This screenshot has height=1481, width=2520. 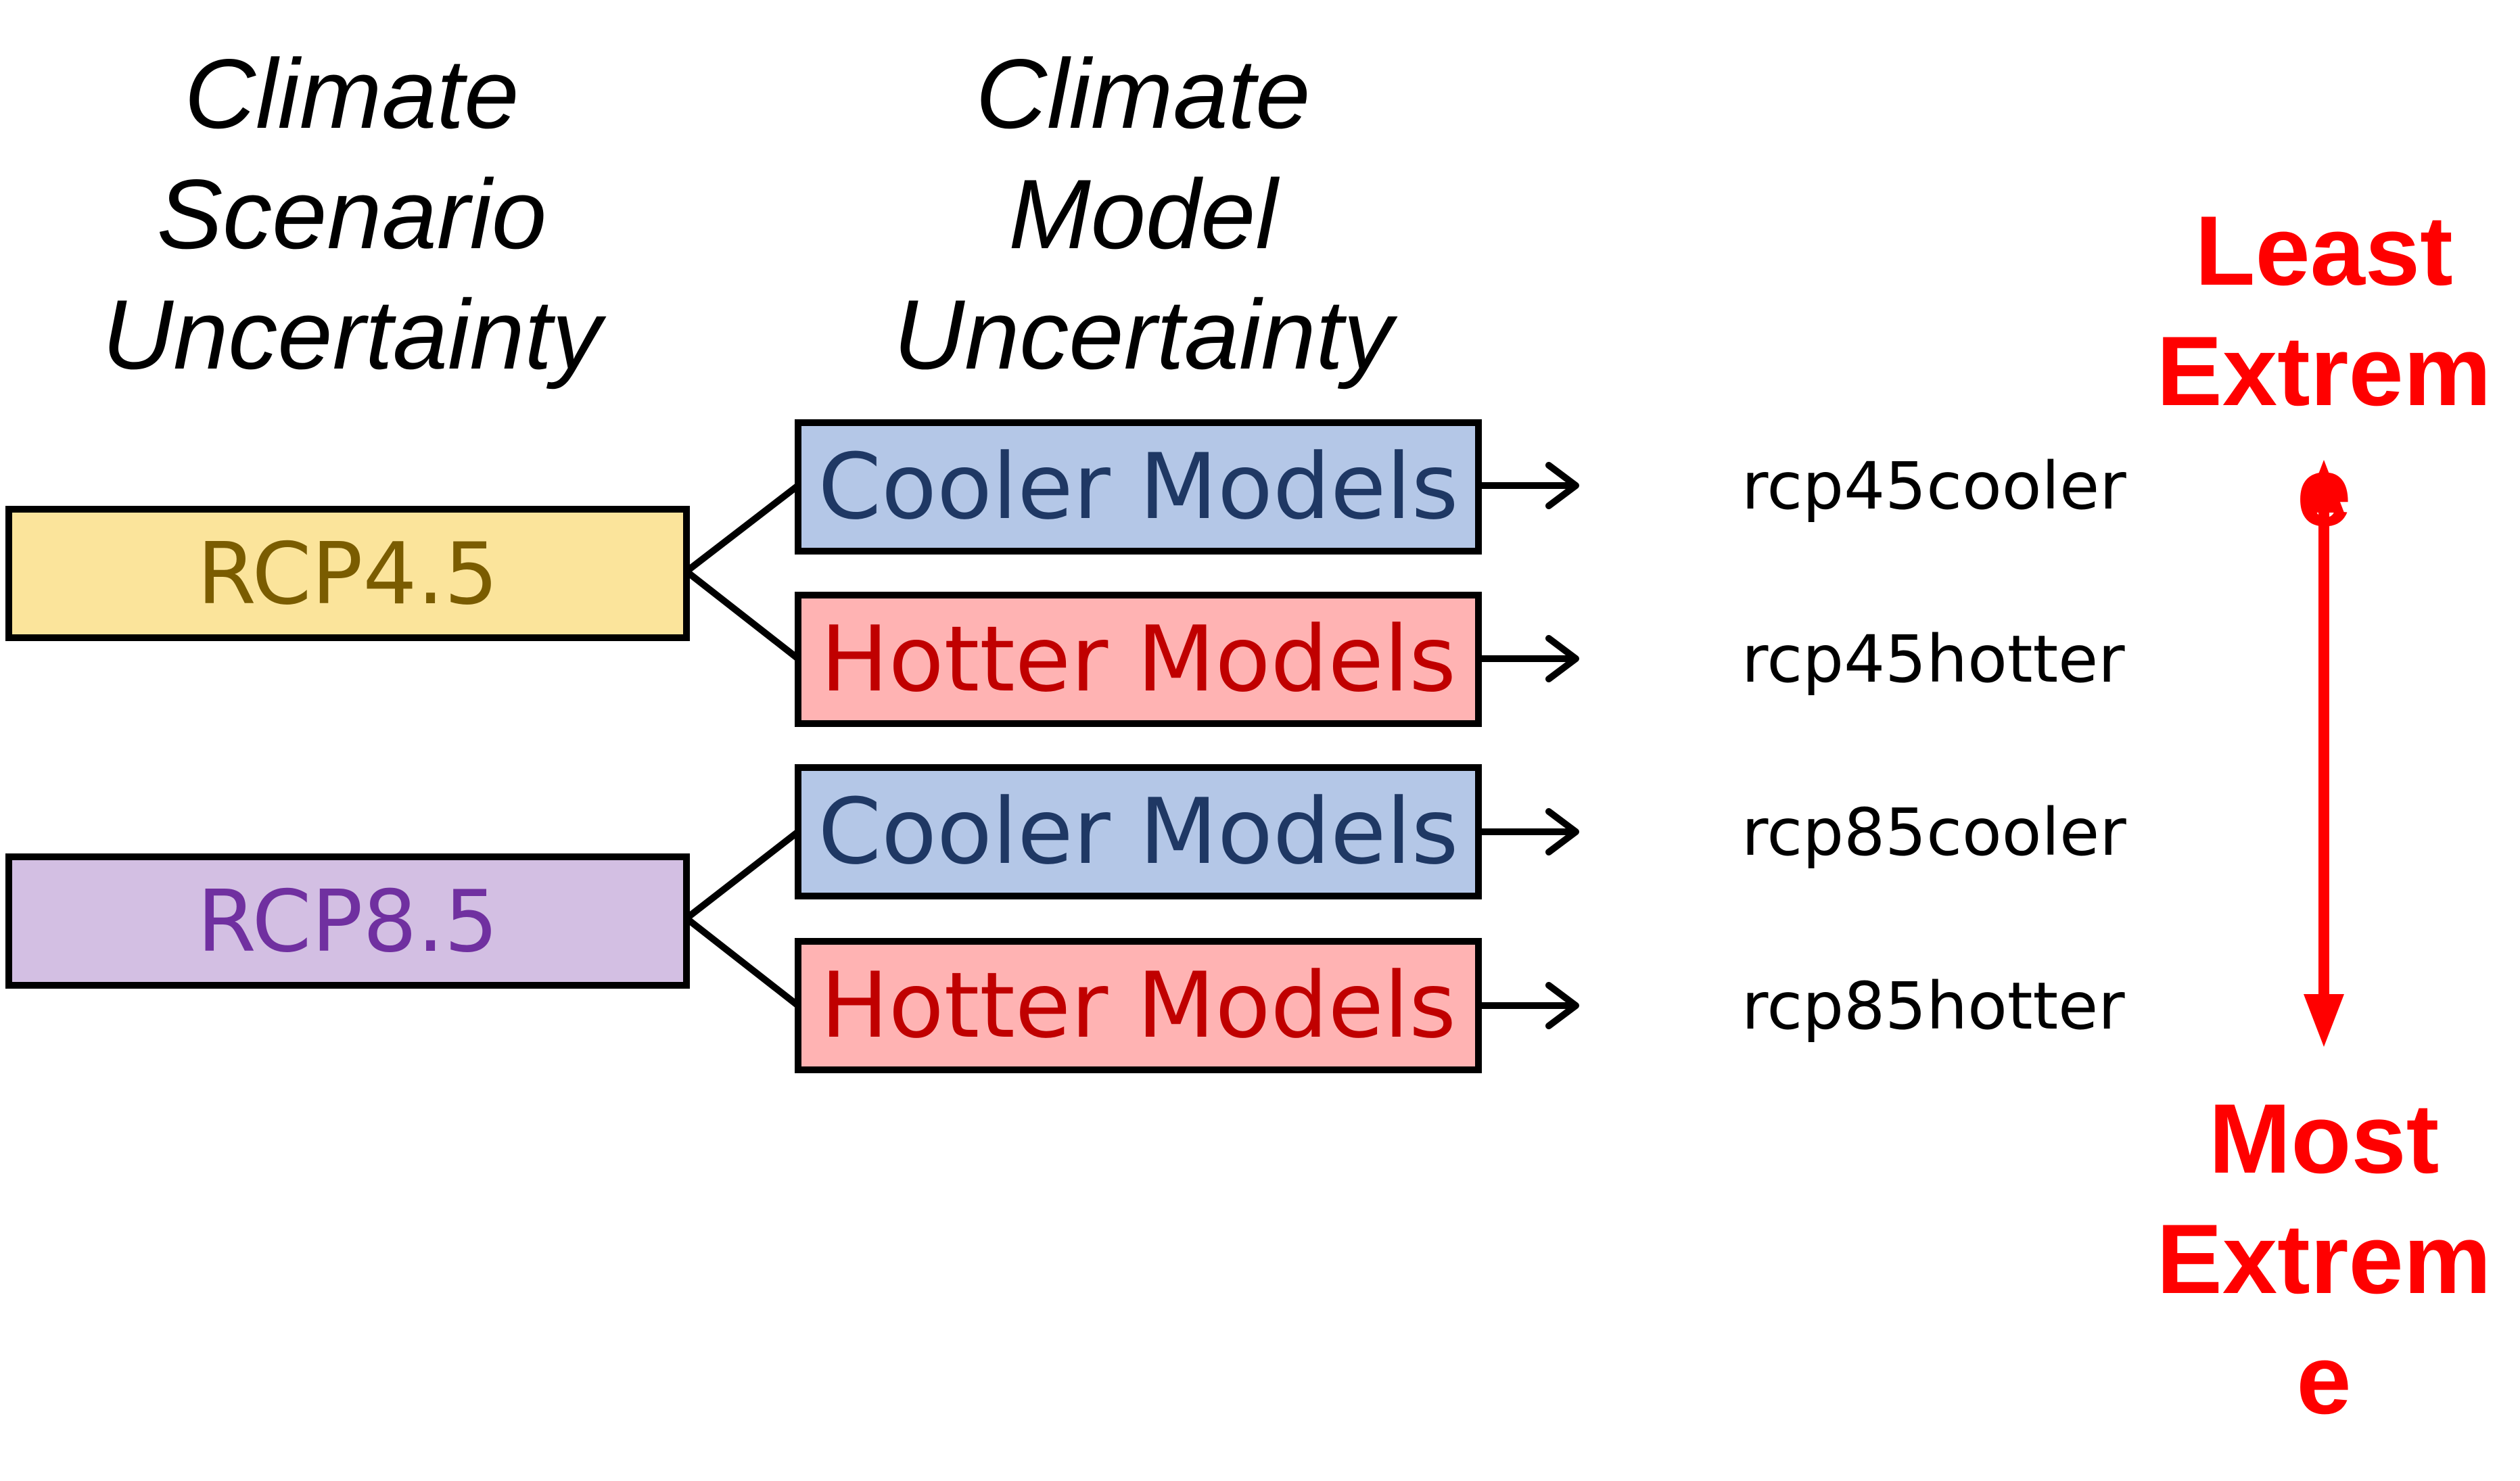 I want to click on least-extreme-line-2: Extrem, so click(x=2324, y=371).